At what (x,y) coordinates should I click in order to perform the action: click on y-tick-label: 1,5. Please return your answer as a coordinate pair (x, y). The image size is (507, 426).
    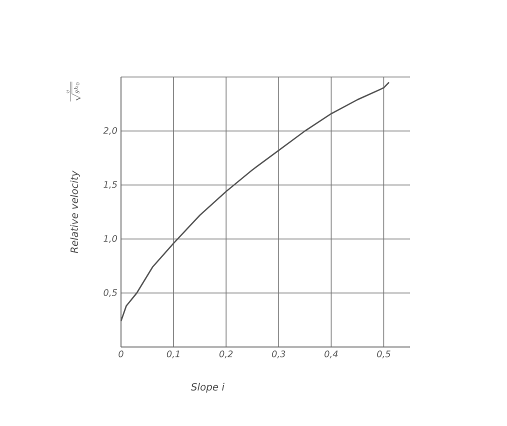
    Looking at the image, I should click on (110, 185).